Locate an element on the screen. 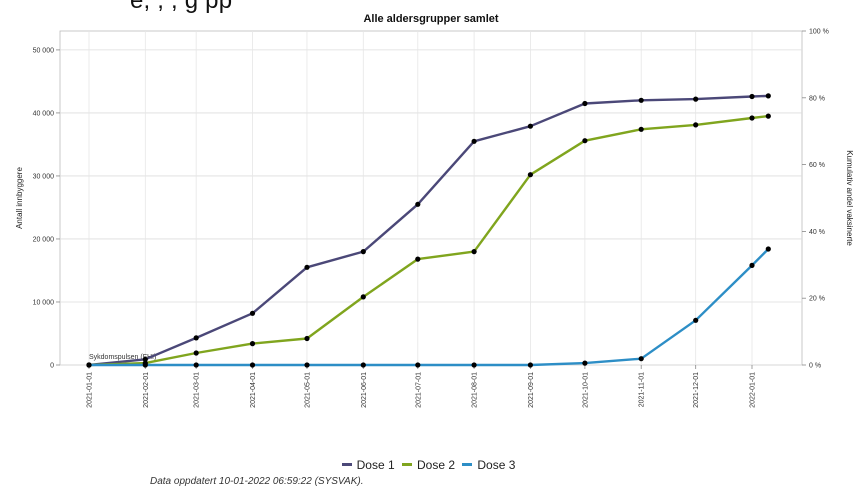 The width and height of the screenshot is (857, 490). x-tick-label: 2021-08-01 is located at coordinates (475, 390).